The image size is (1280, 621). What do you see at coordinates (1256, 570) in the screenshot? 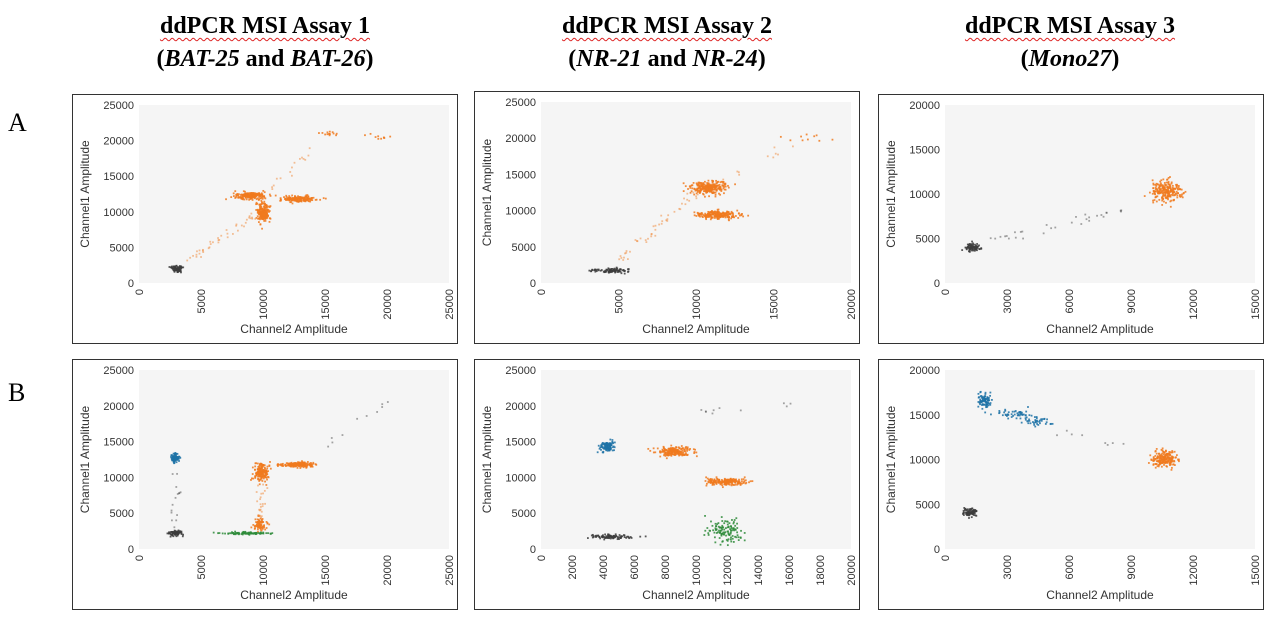
I see `x-tick-label: 15000` at bounding box center [1256, 570].